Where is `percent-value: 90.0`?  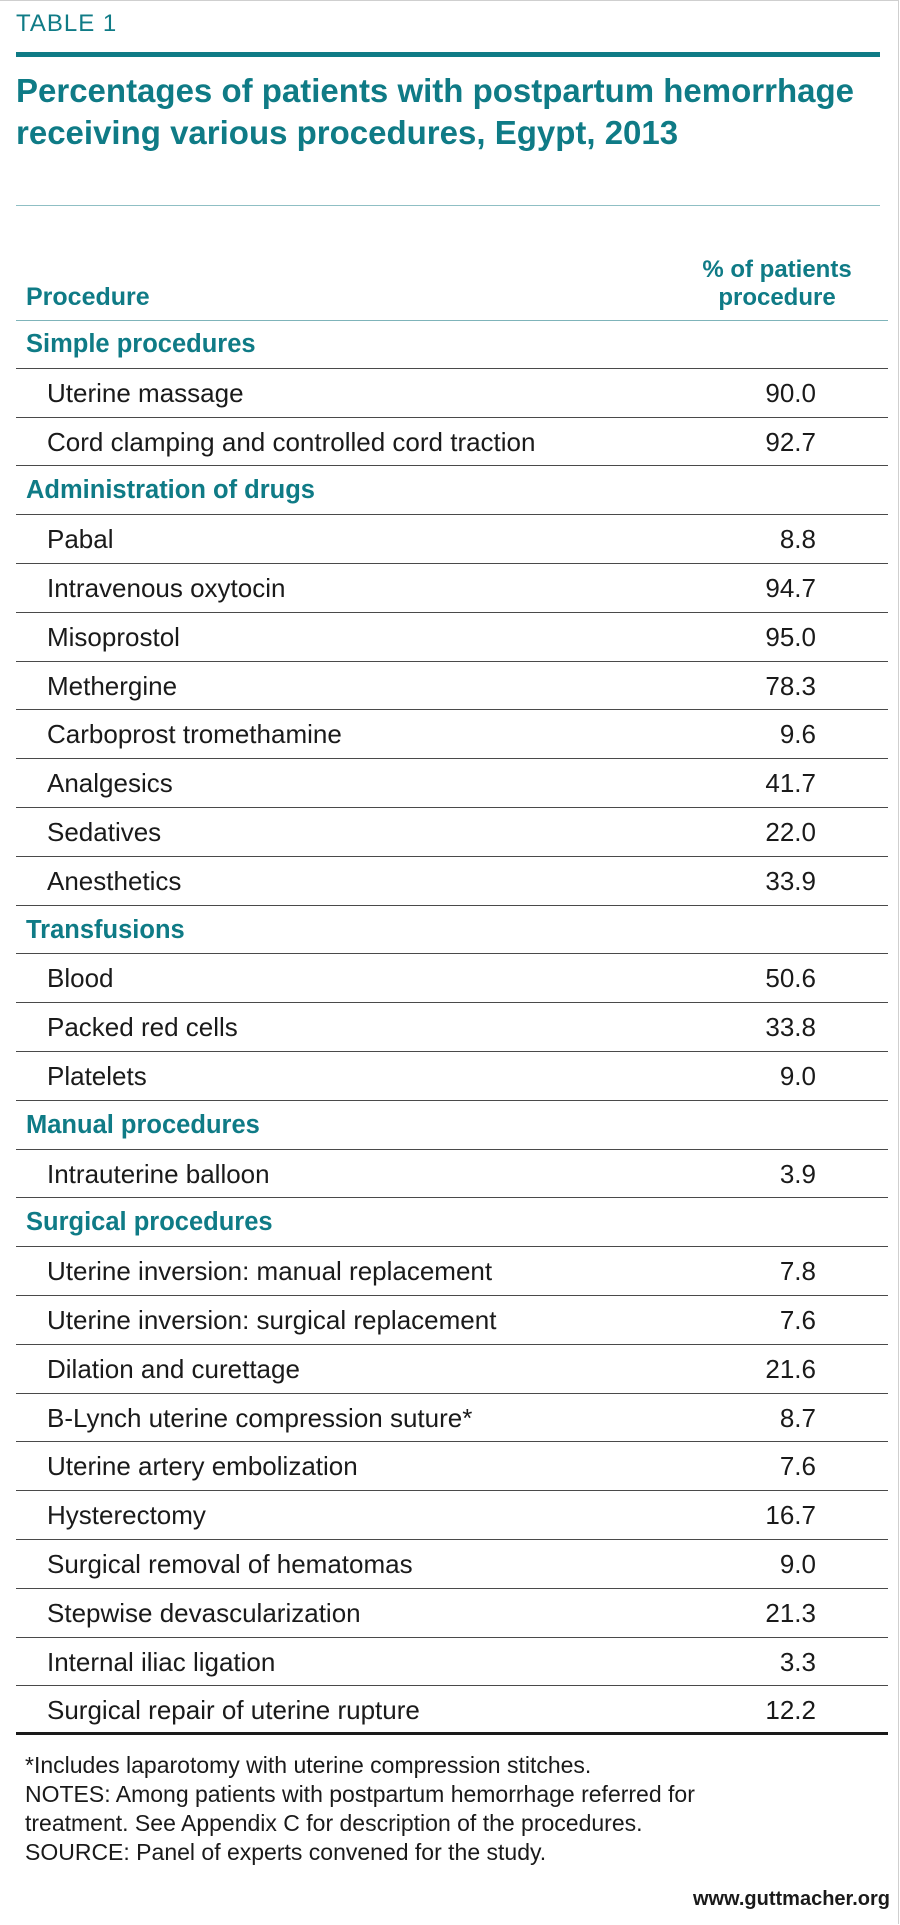
percent-value: 90.0 is located at coordinates (790, 392).